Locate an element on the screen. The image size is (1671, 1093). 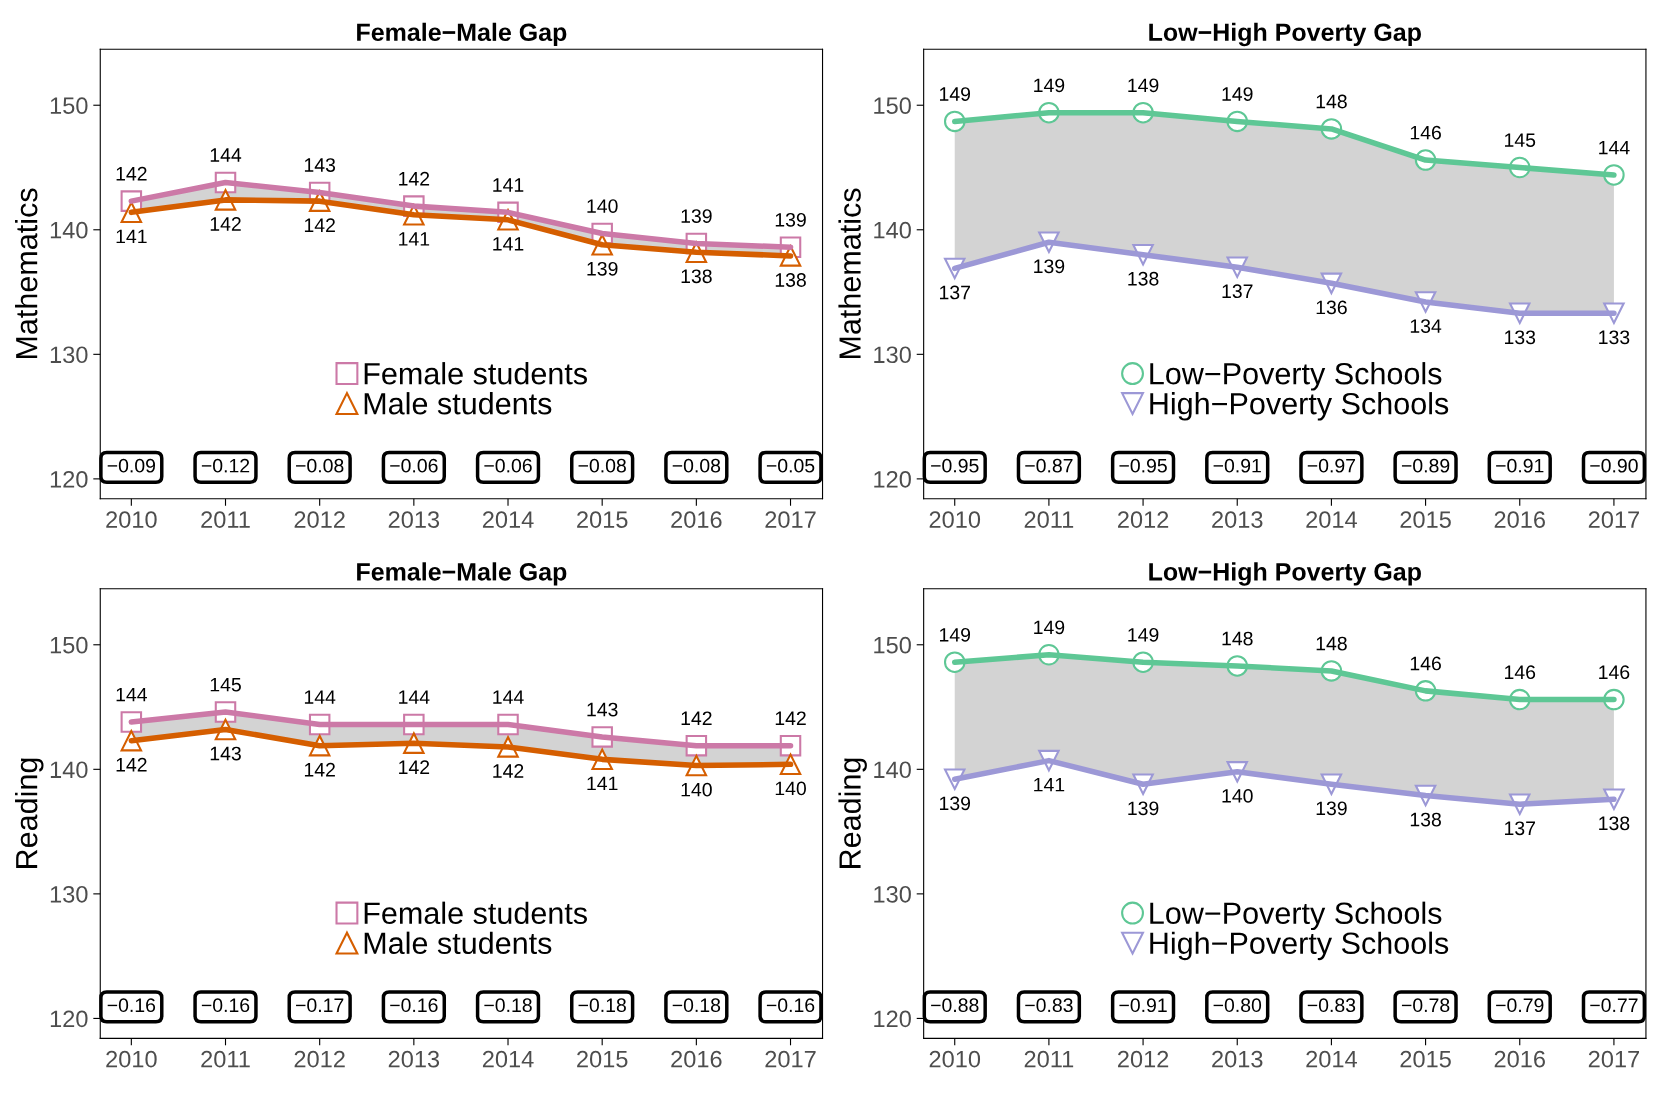
legend-label: Low−Poverty Schools is located at coordinates (1296, 376).